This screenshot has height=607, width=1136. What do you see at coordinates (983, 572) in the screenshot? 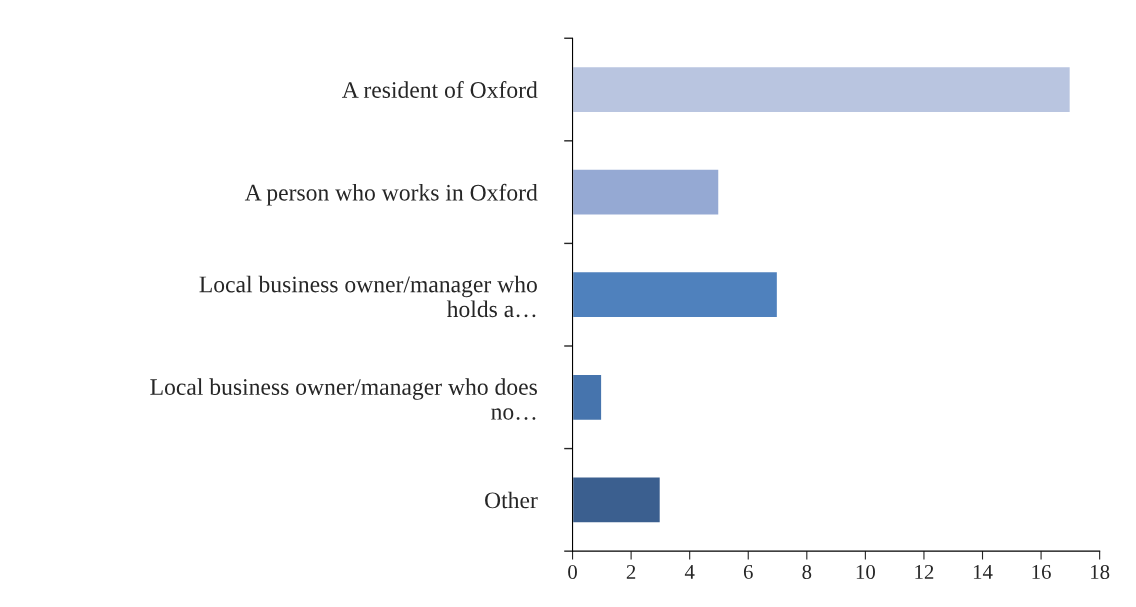
I see `x-tick-label: 14` at bounding box center [983, 572].